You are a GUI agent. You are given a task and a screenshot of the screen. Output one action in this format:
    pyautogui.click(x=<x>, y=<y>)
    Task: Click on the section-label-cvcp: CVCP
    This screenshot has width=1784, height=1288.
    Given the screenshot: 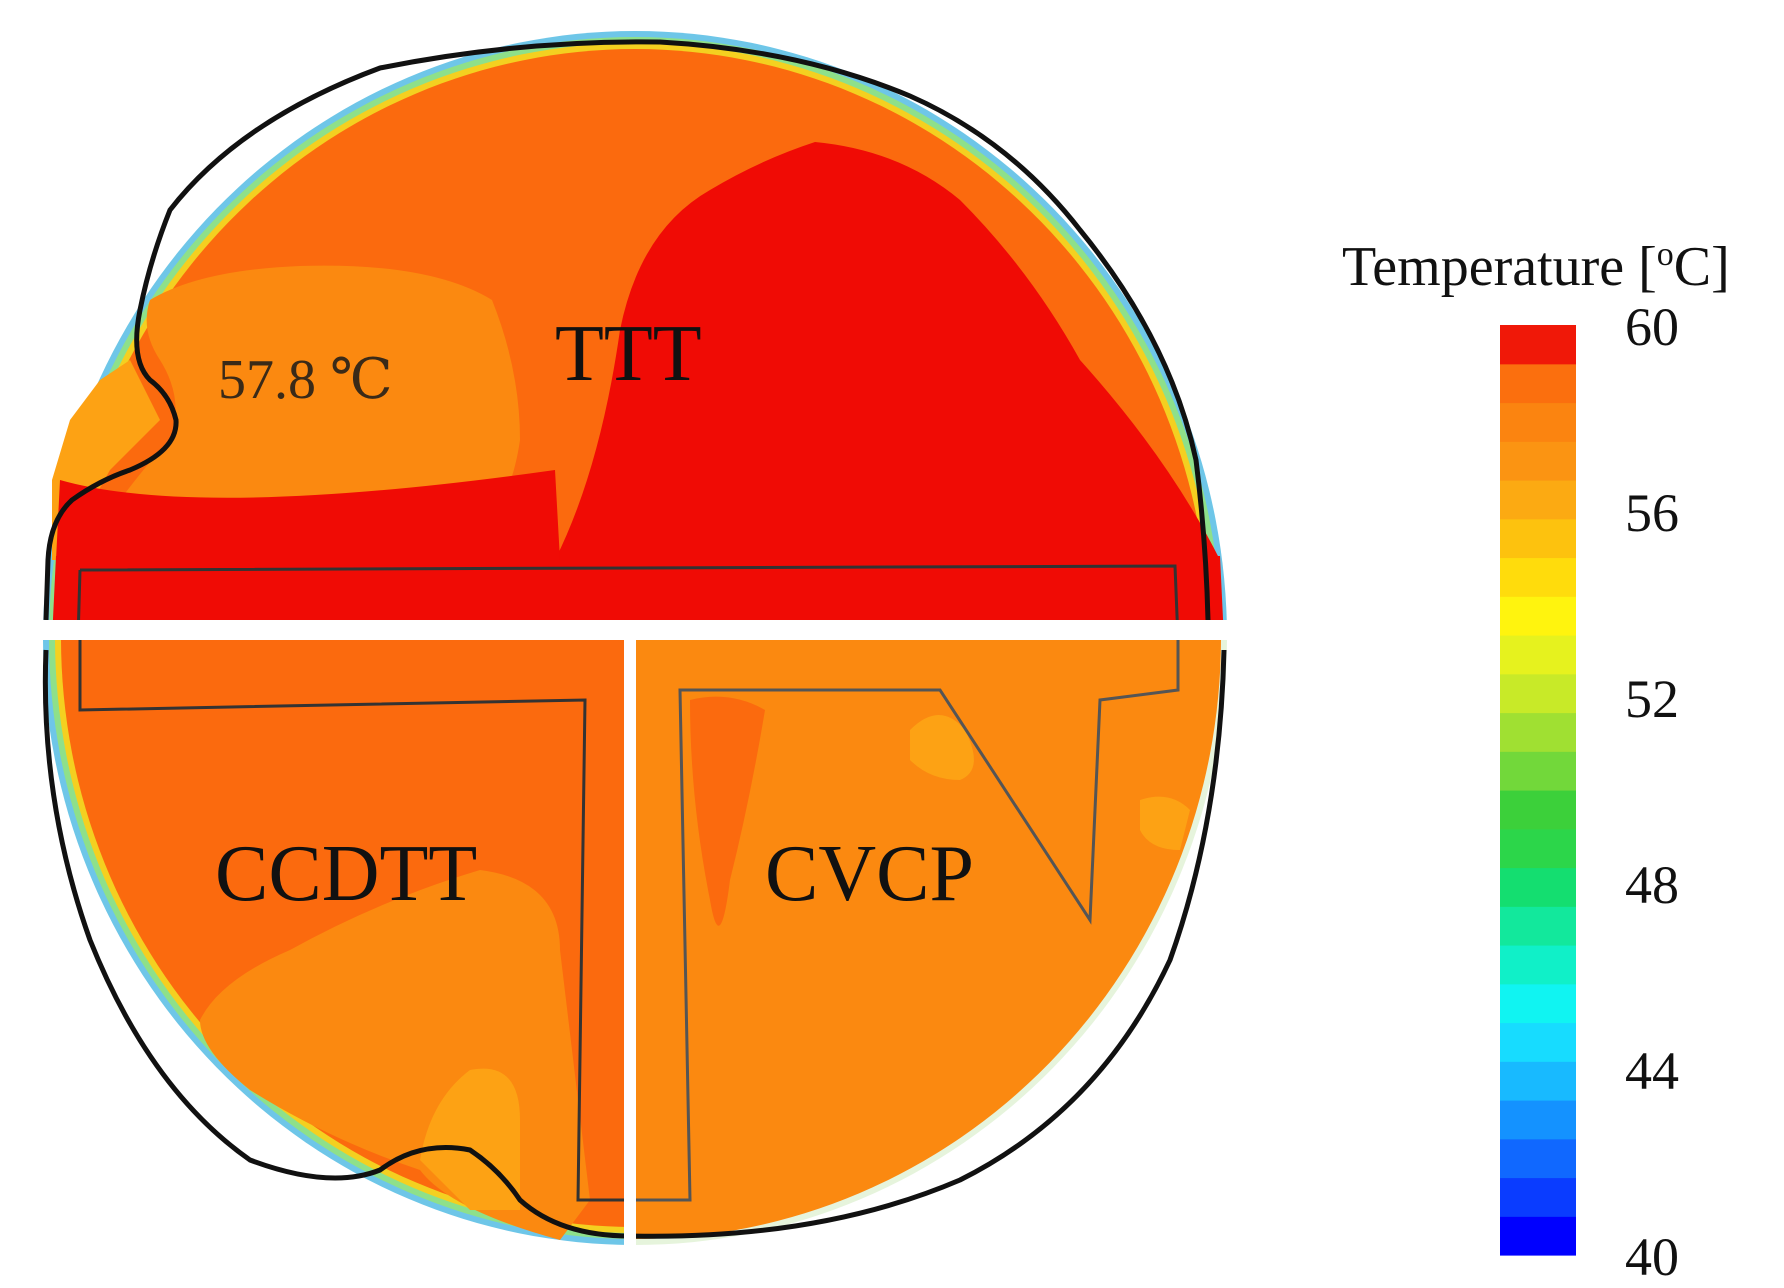 What is the action you would take?
    pyautogui.click(x=869, y=874)
    